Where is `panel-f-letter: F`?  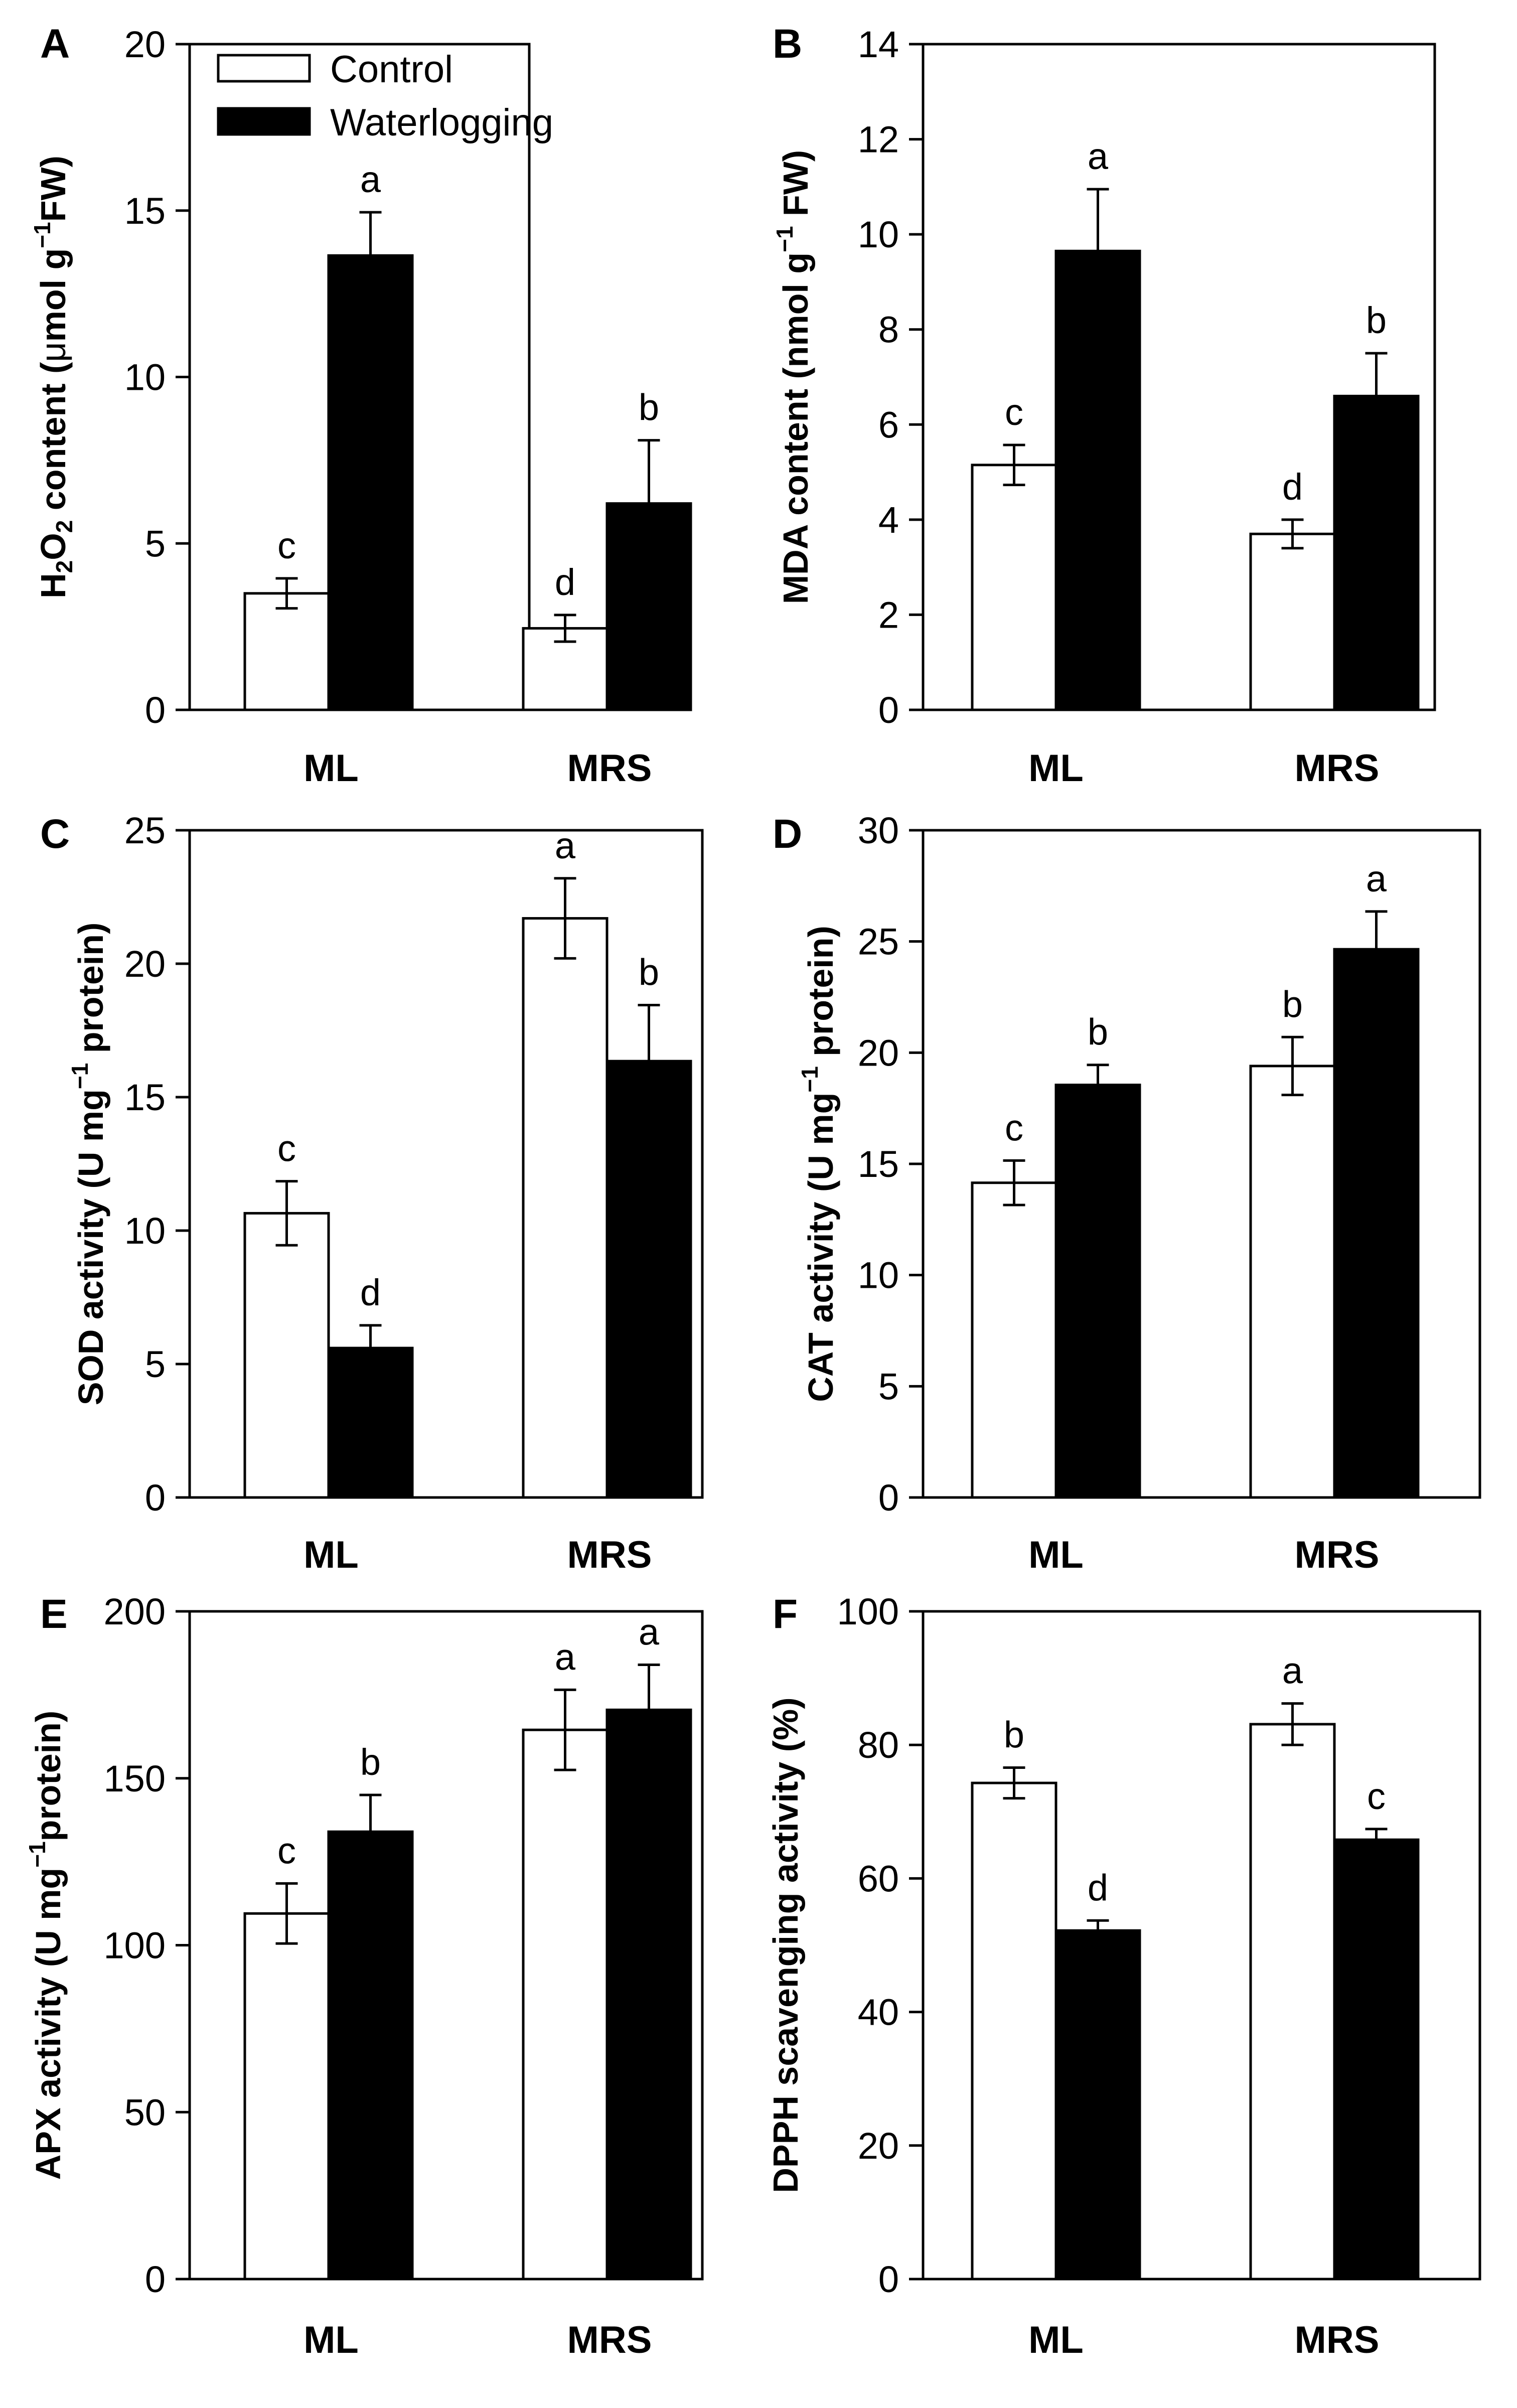
panel-f-letter: F is located at coordinates (786, 1614).